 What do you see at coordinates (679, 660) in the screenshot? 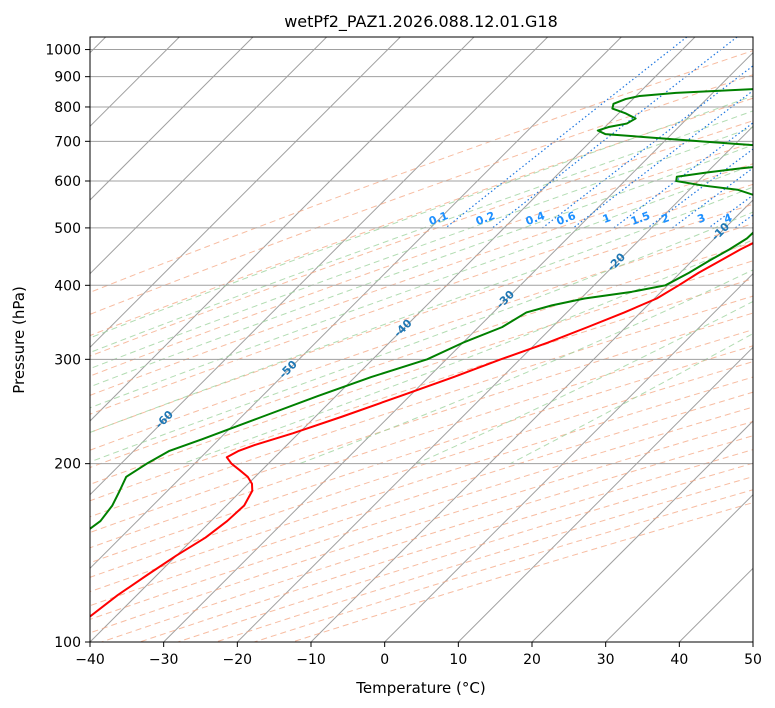
I see `x-tick-label: 40` at bounding box center [679, 660].